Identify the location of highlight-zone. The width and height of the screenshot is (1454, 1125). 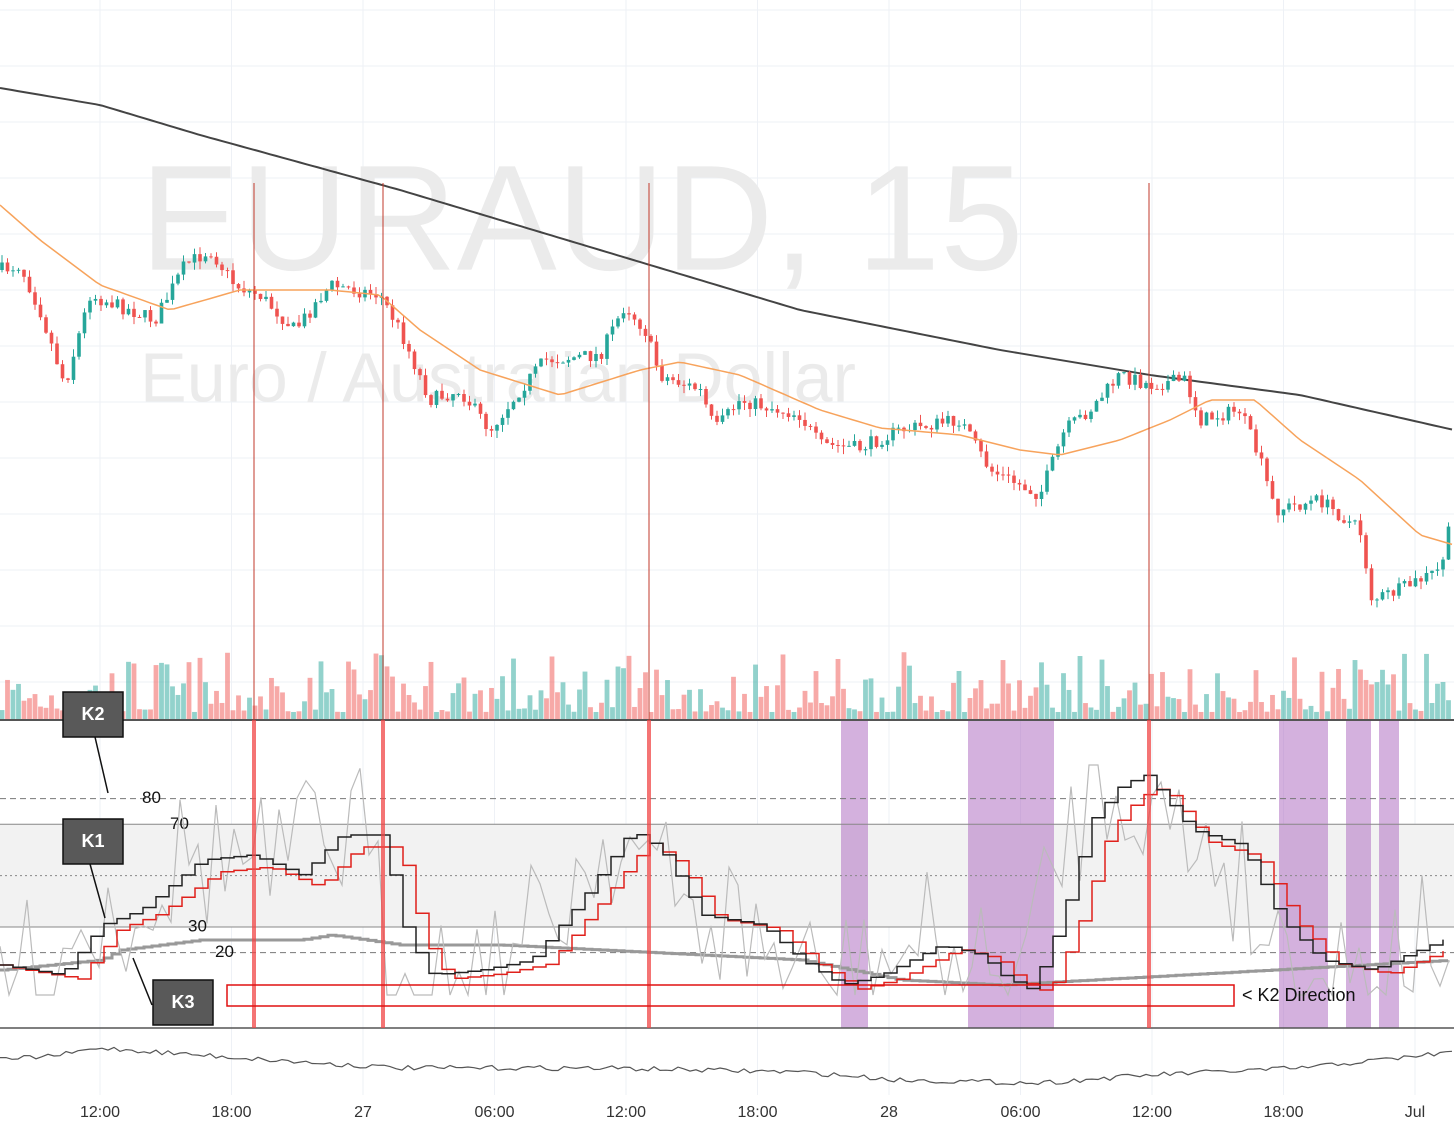
(1358, 874).